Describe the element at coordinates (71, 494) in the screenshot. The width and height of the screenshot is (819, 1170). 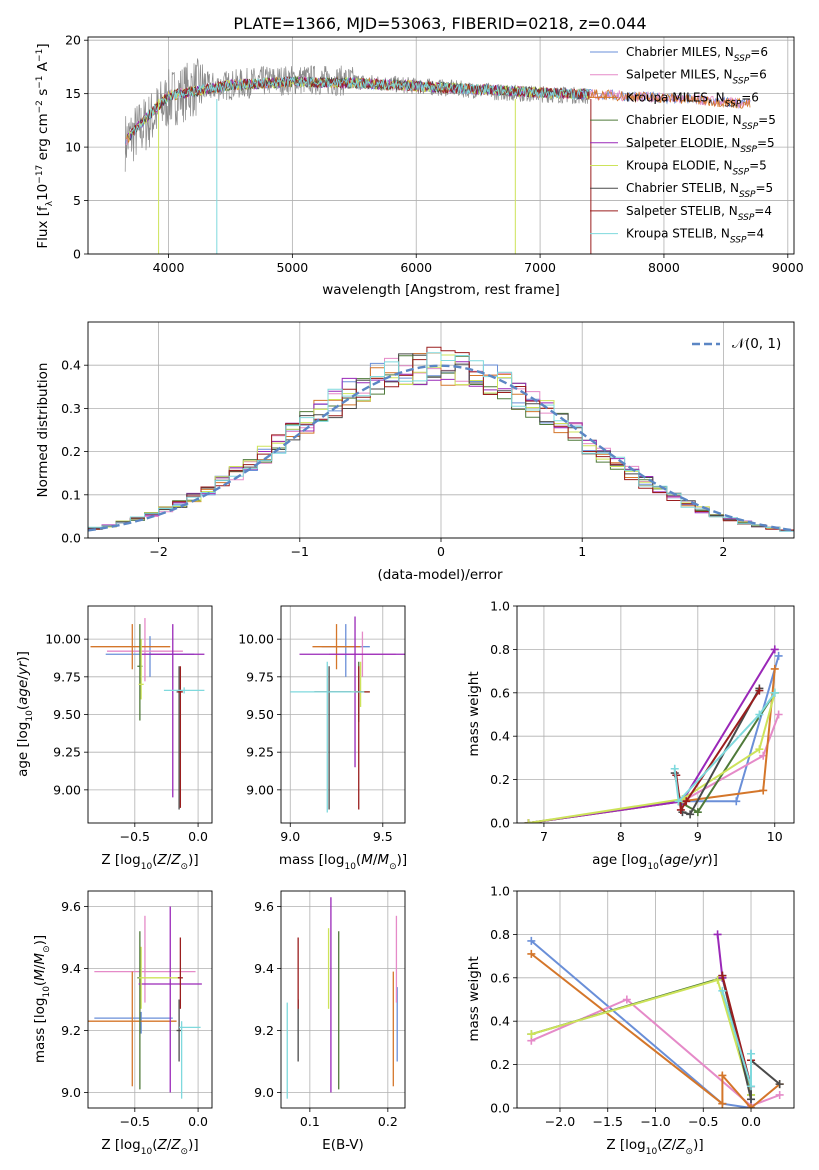
I see `residuals-ytick-label: 0.1` at that location.